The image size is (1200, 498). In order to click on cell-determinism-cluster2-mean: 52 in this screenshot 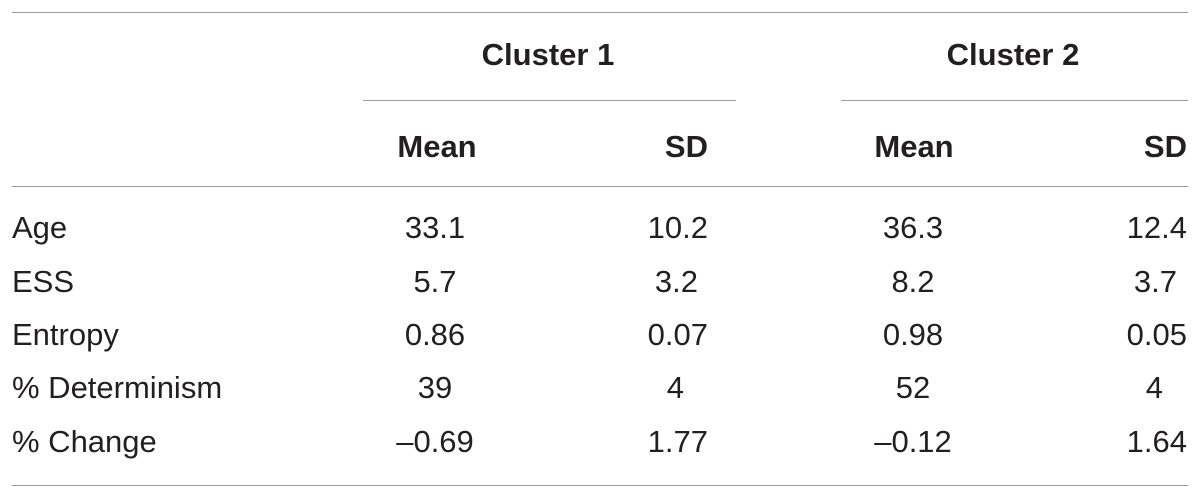, I will do `click(913, 387)`.